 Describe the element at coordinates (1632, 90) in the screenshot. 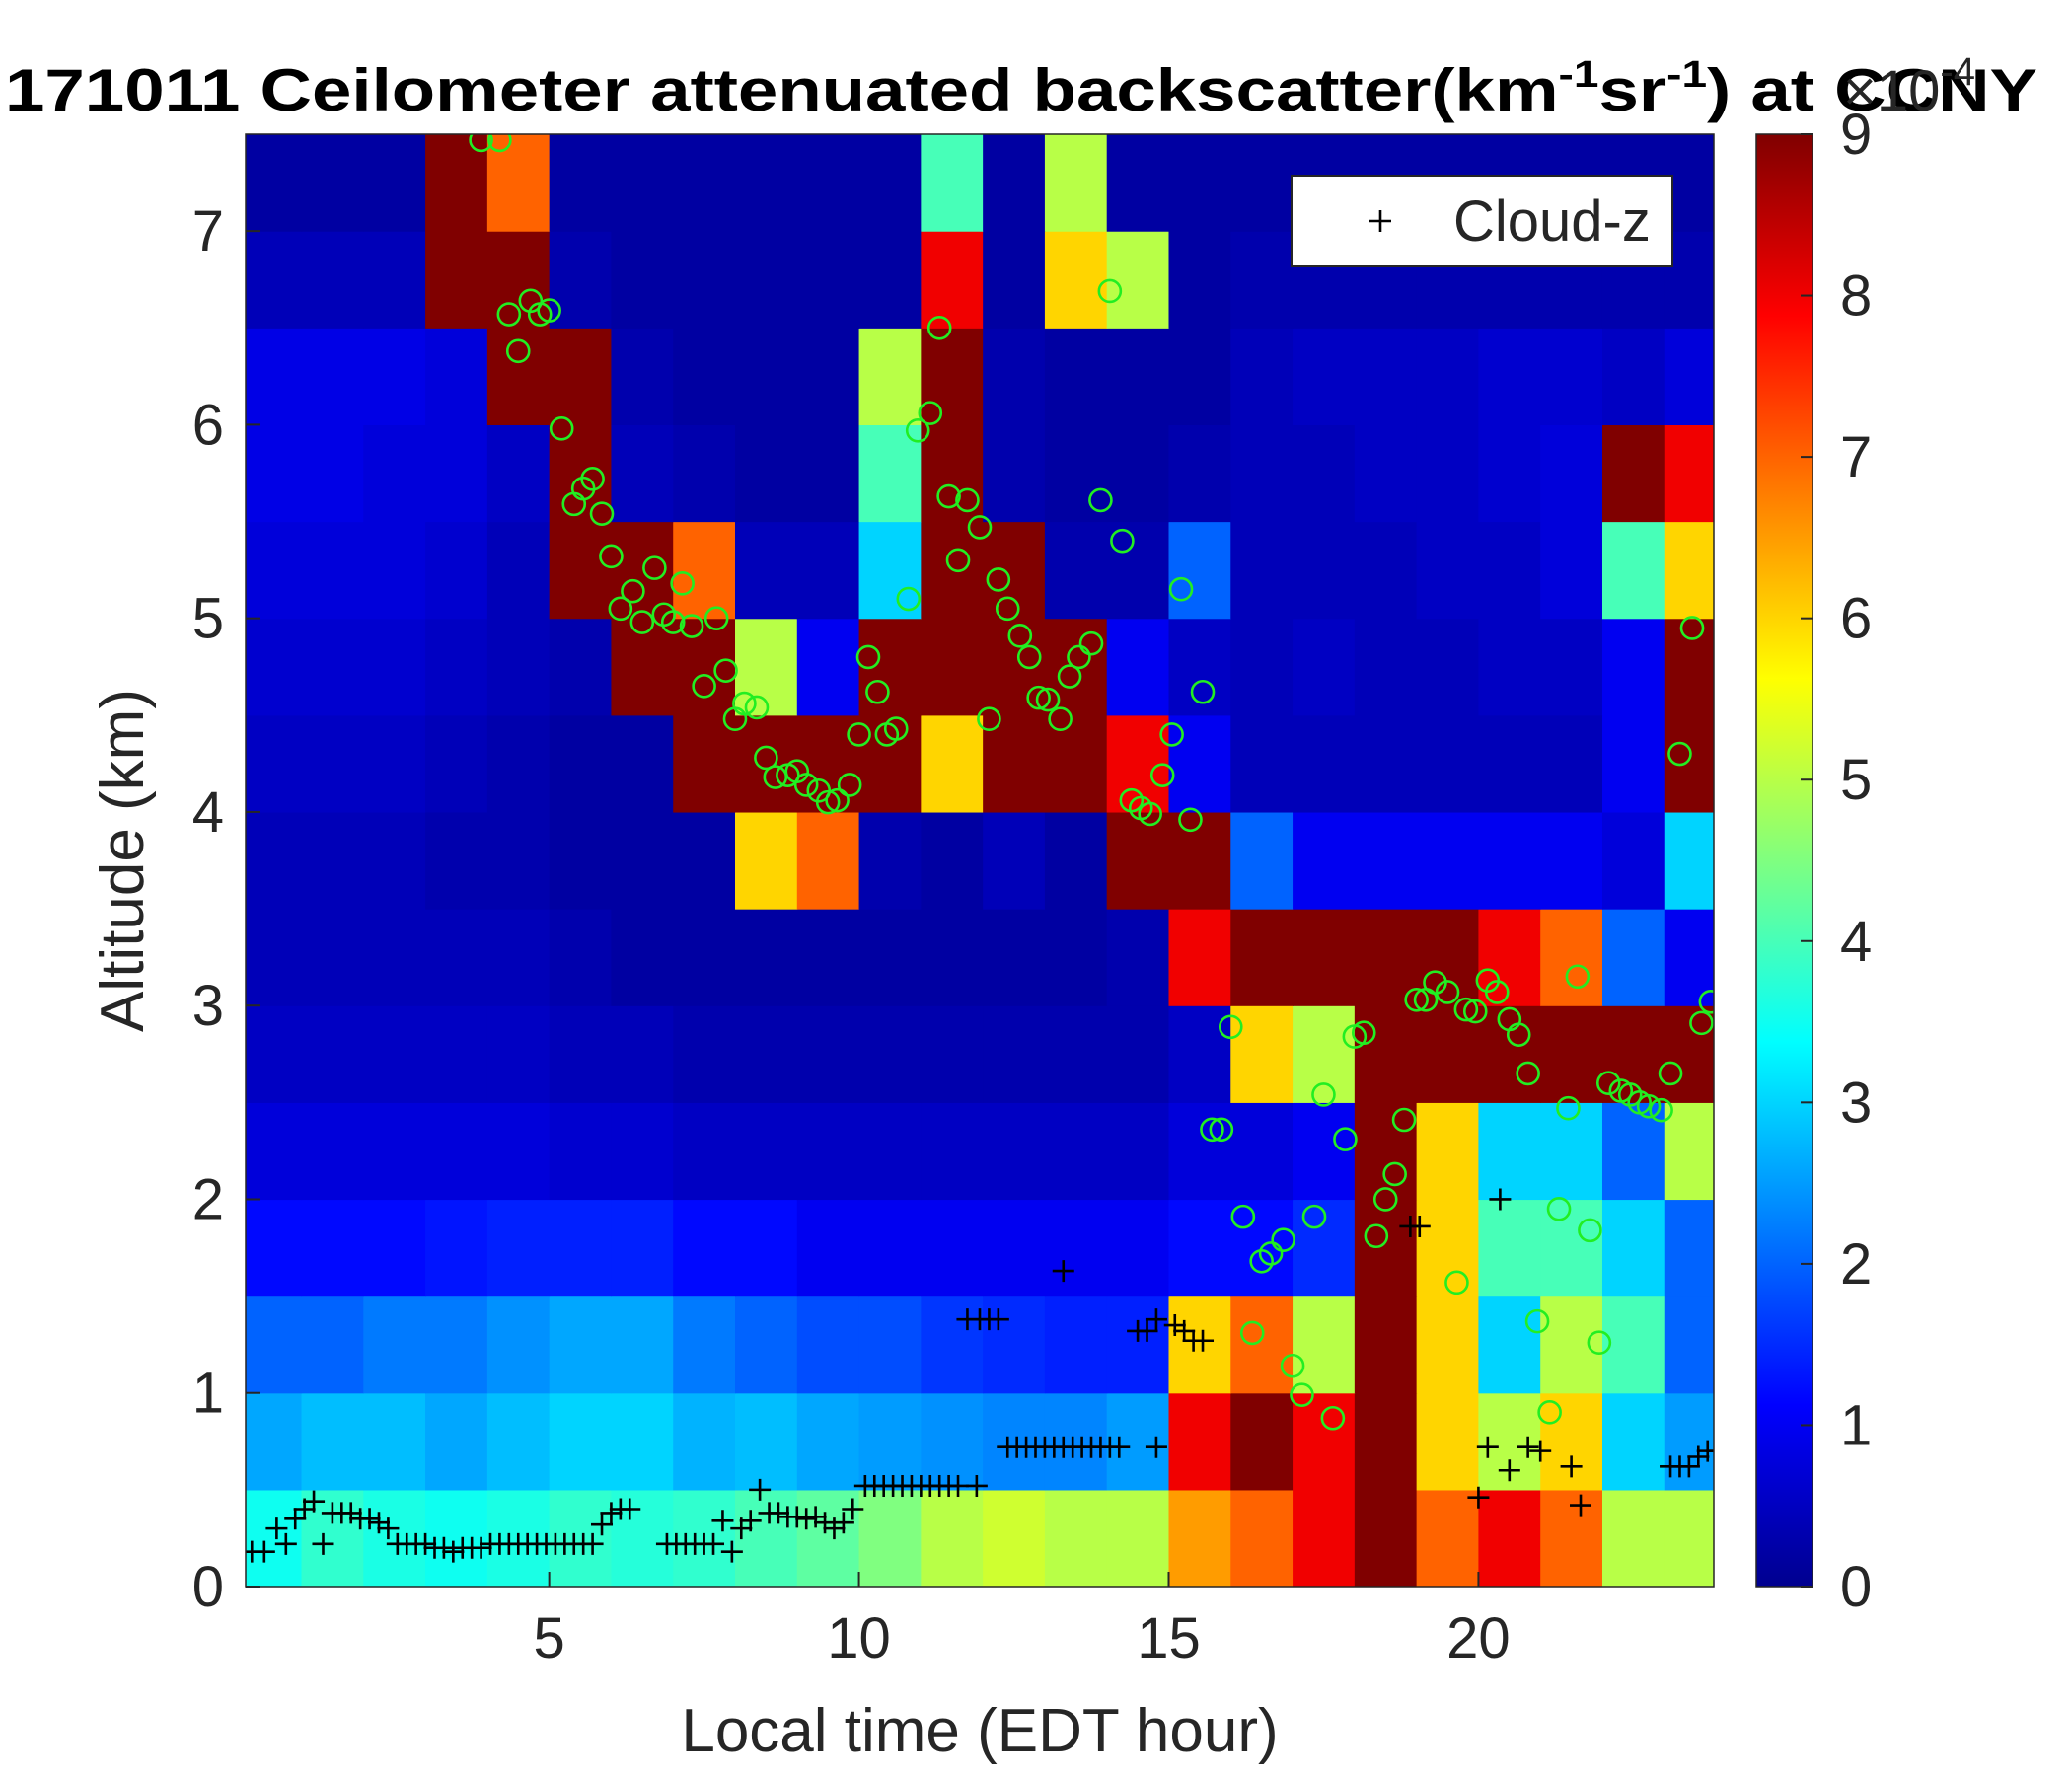

I see `title-part: sr` at that location.